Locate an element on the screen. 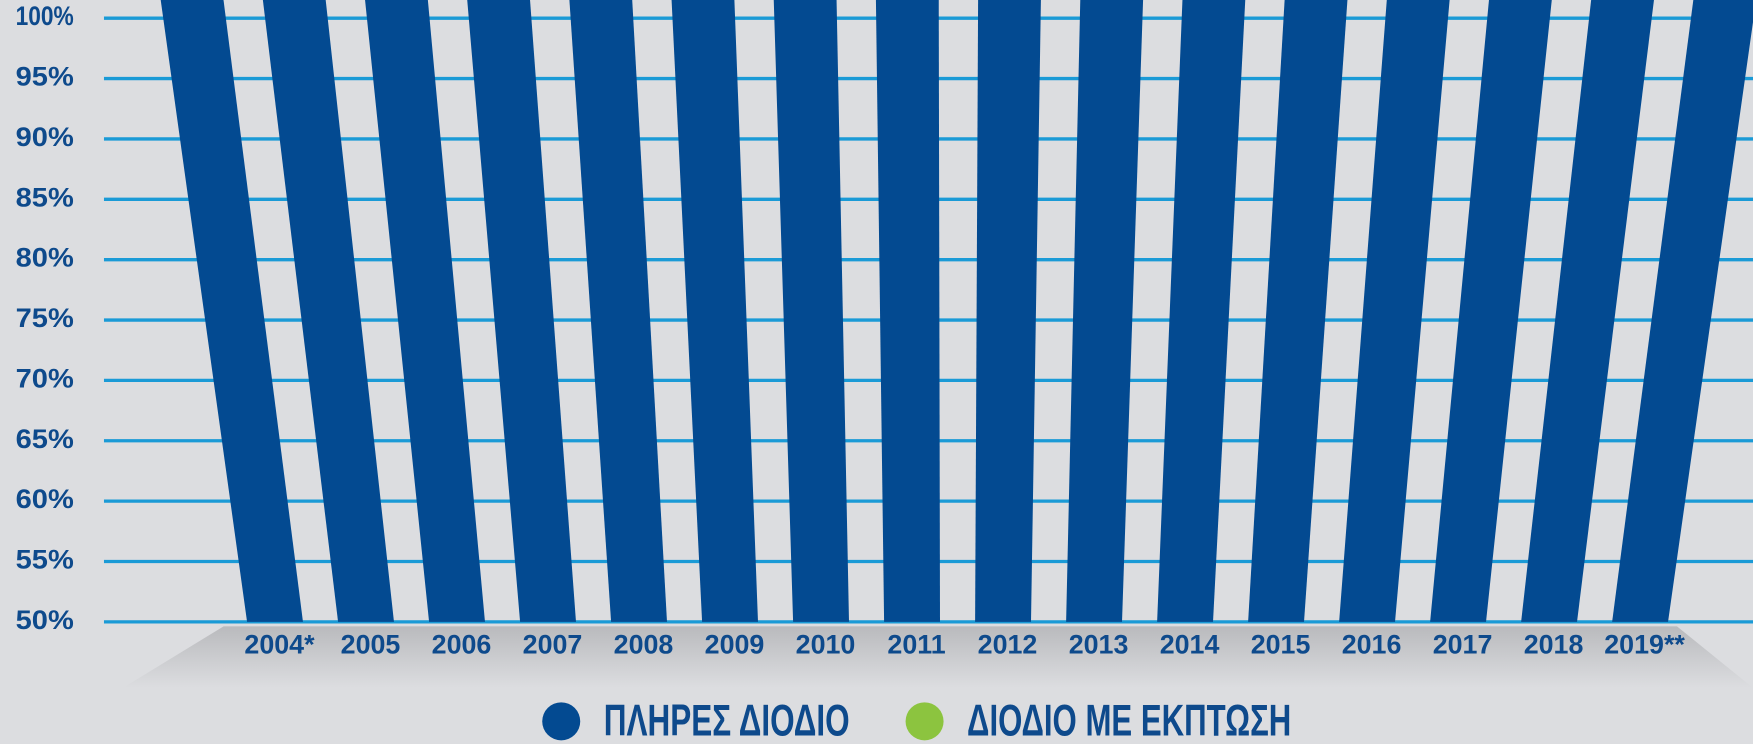 The width and height of the screenshot is (1753, 744). y-tick-label: 80% is located at coordinates (45, 258).